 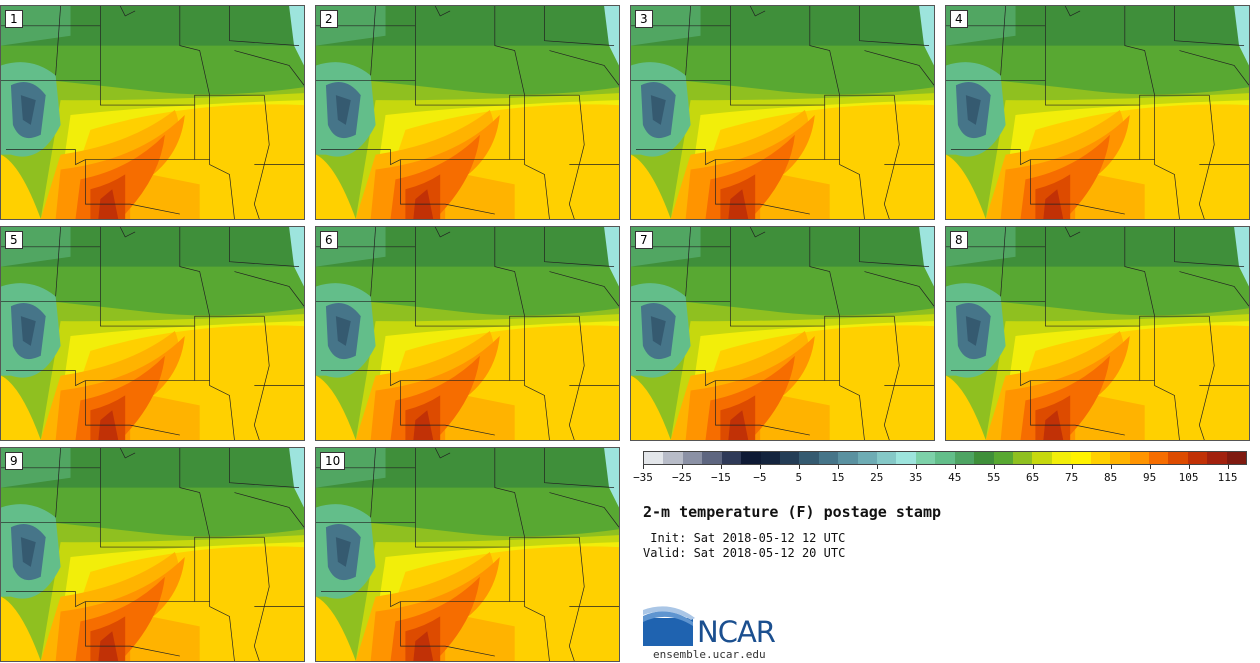 What do you see at coordinates (940, 475) in the screenshot?
I see `colorbar-ticks: −35 −25 −15 −5 5 15 25 35 45 55 65 75 85 95 105 115` at bounding box center [940, 475].